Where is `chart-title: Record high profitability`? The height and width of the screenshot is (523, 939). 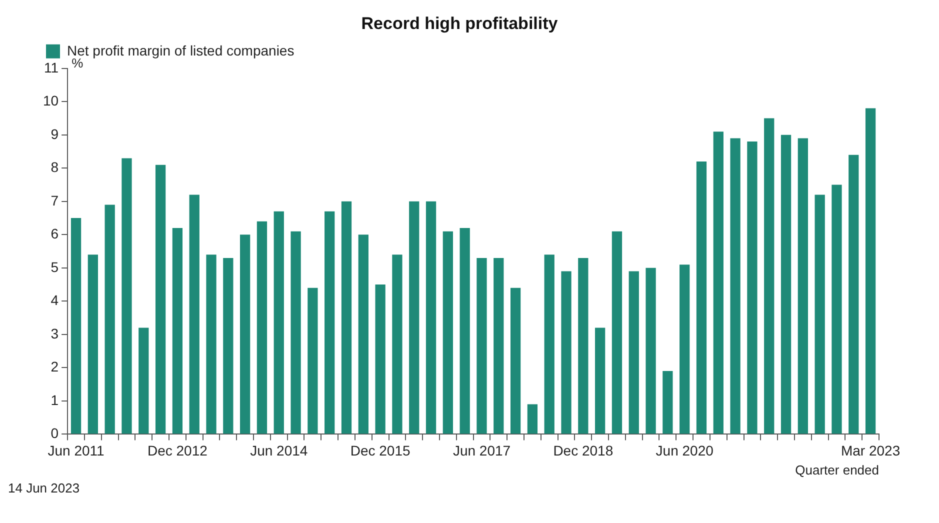 chart-title: Record high profitability is located at coordinates (459, 23).